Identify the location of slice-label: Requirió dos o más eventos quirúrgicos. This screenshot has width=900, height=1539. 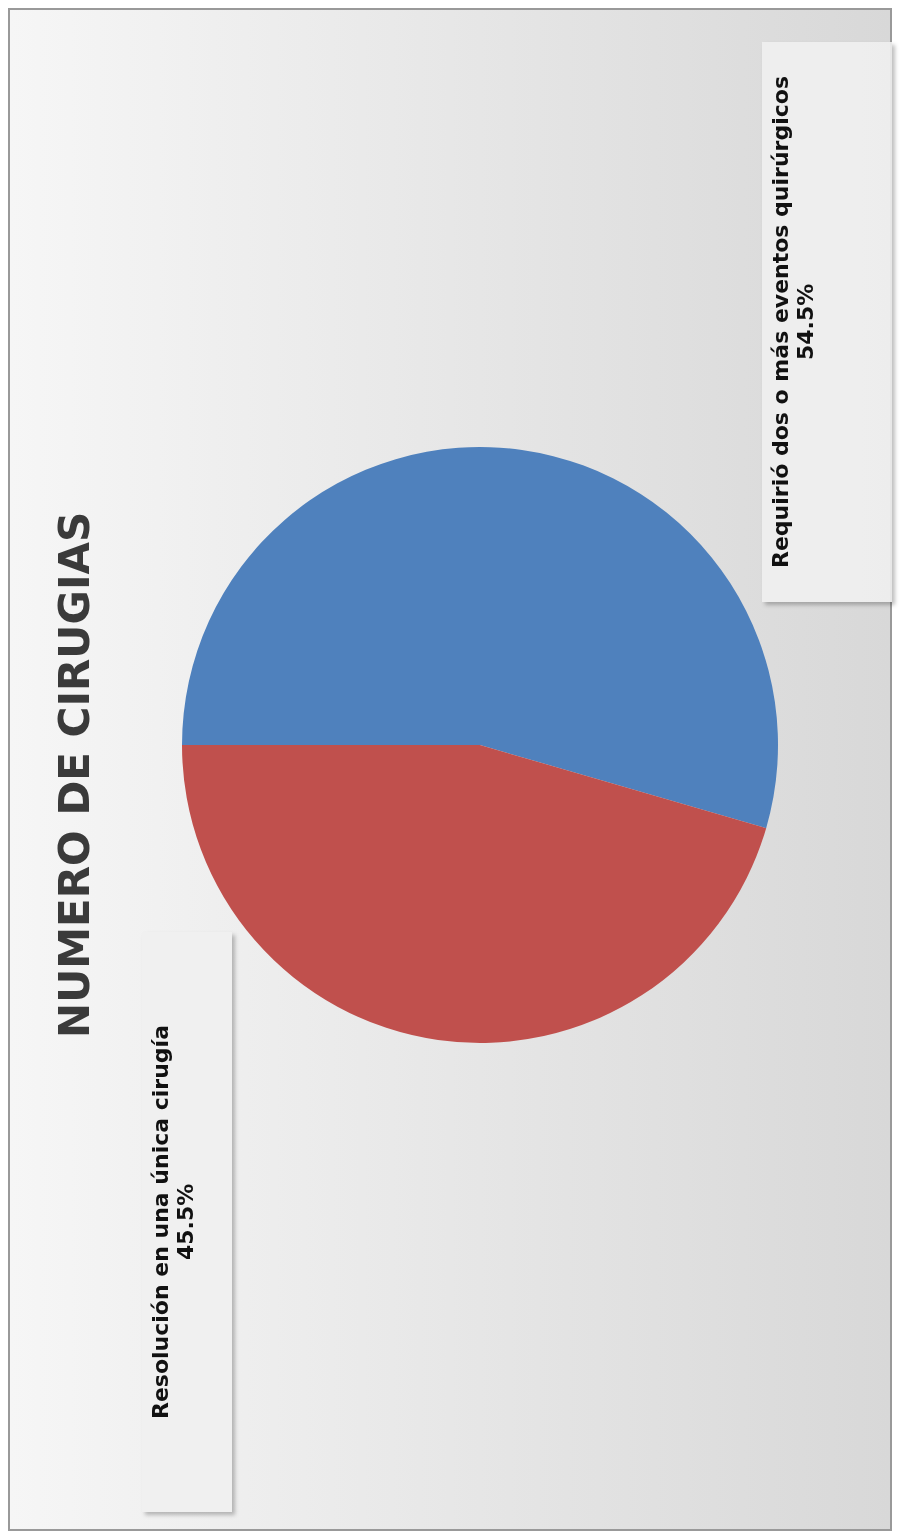
(780, 322).